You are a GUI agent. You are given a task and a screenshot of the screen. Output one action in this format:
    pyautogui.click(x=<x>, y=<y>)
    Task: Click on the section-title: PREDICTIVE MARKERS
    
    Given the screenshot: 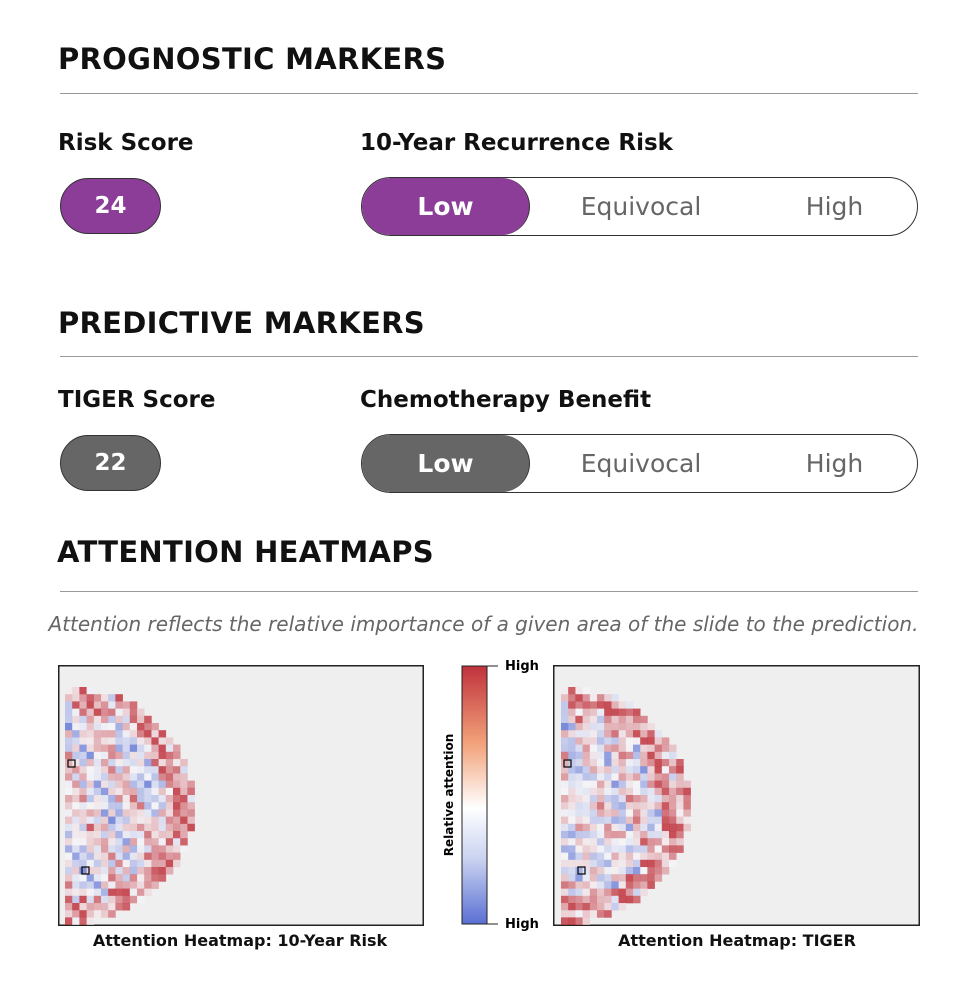 What is the action you would take?
    pyautogui.click(x=241, y=323)
    